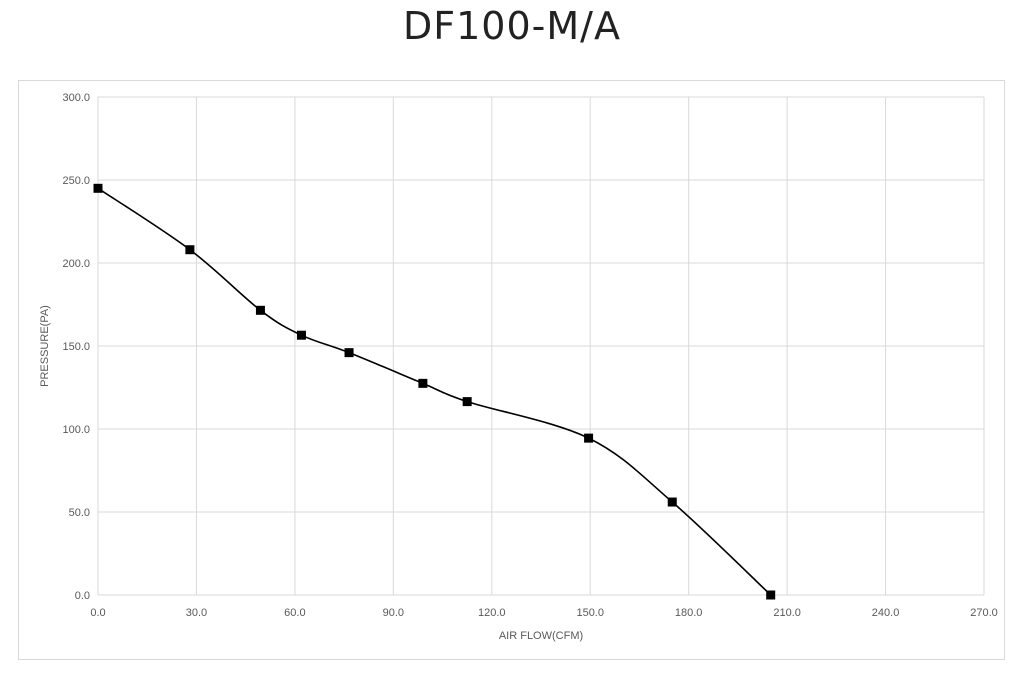 Image resolution: width=1024 pixels, height=684 pixels. What do you see at coordinates (541, 636) in the screenshot?
I see `x-axis-title: AIR FLOW(CFM)` at bounding box center [541, 636].